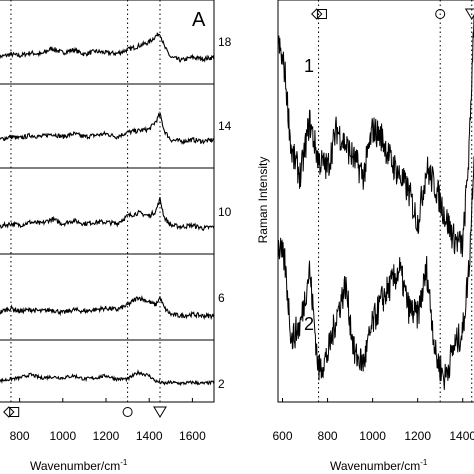 Image resolution: width=474 pixels, height=474 pixels. Describe the element at coordinates (309, 66) in the screenshot. I see `trace-label: 1` at that location.